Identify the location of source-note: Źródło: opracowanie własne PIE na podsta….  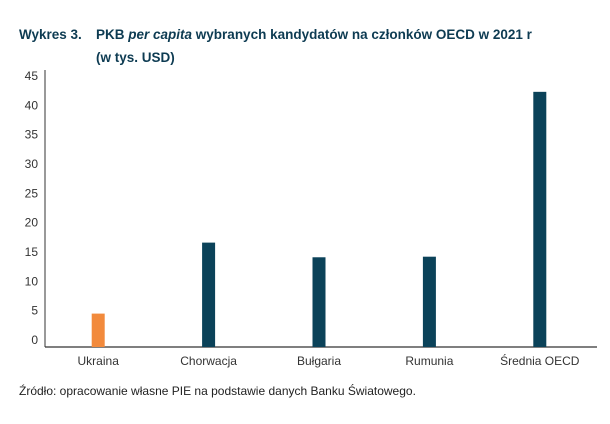
(217, 391).